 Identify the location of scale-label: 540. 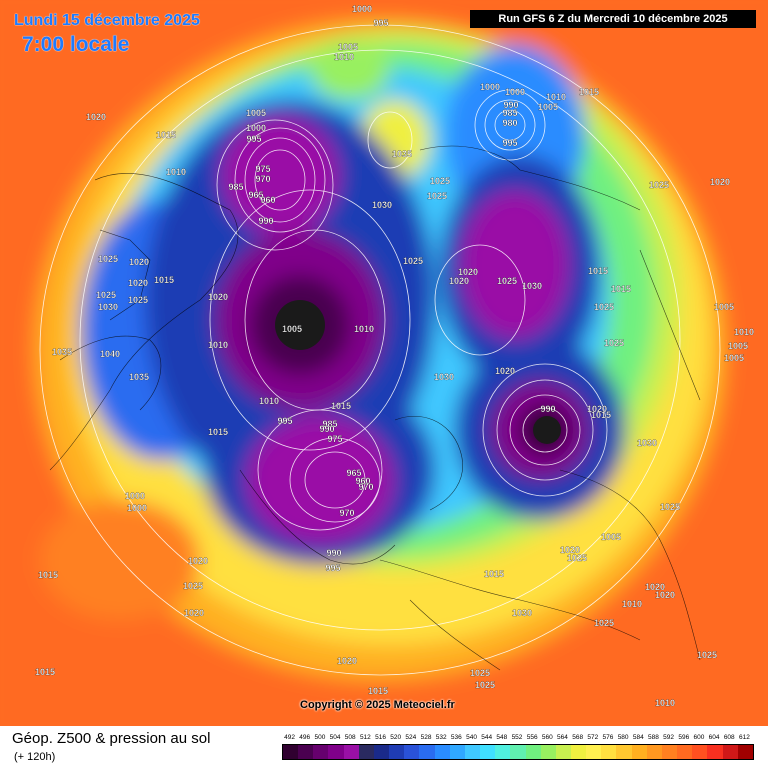
(471, 737).